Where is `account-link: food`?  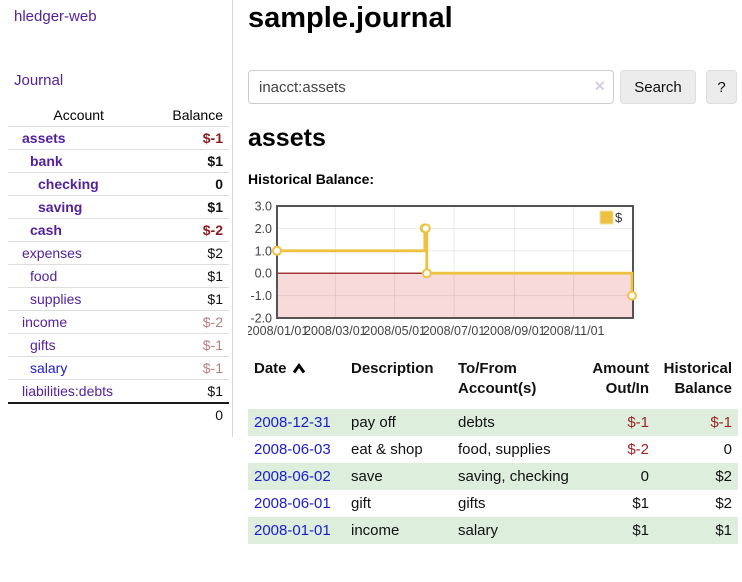 account-link: food is located at coordinates (44, 276).